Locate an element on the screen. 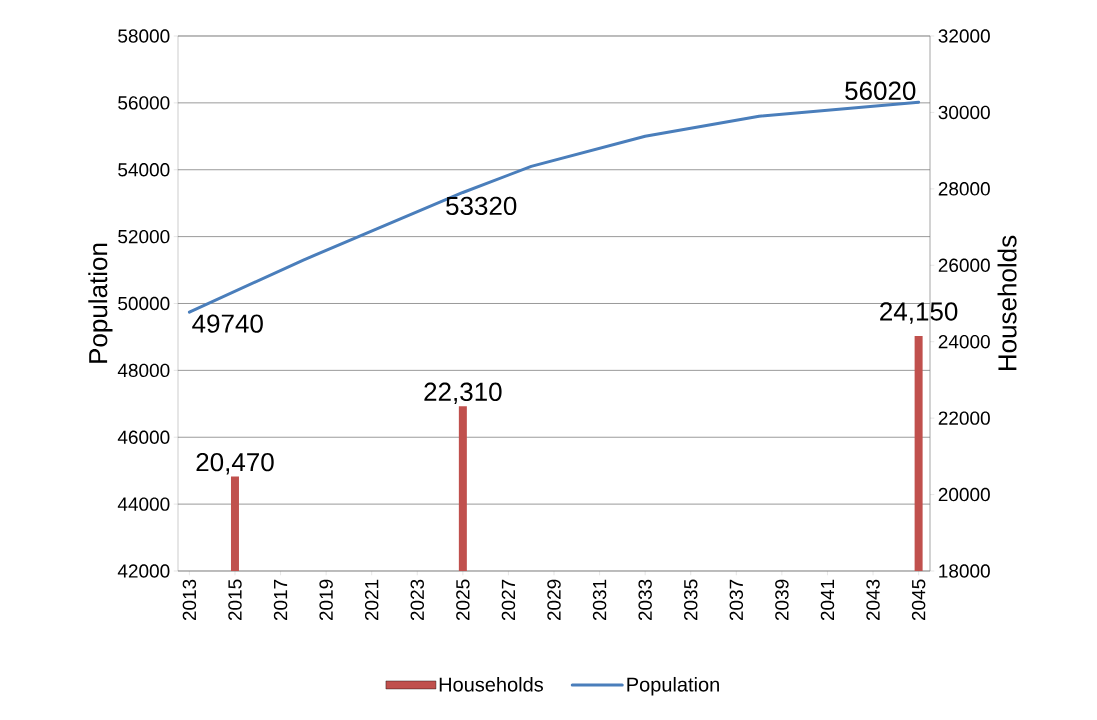 Image resolution: width=1097 pixels, height=720 pixels. data-label: 24,150 is located at coordinates (919, 313).